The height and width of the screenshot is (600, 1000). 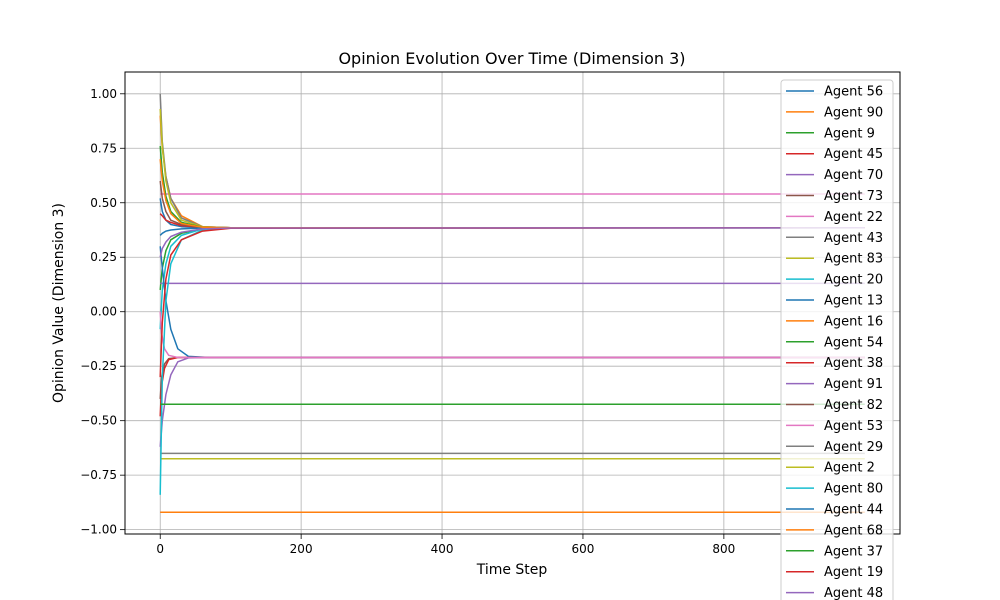 What do you see at coordinates (512, 570) in the screenshot?
I see `x-axis-label: Time Step` at bounding box center [512, 570].